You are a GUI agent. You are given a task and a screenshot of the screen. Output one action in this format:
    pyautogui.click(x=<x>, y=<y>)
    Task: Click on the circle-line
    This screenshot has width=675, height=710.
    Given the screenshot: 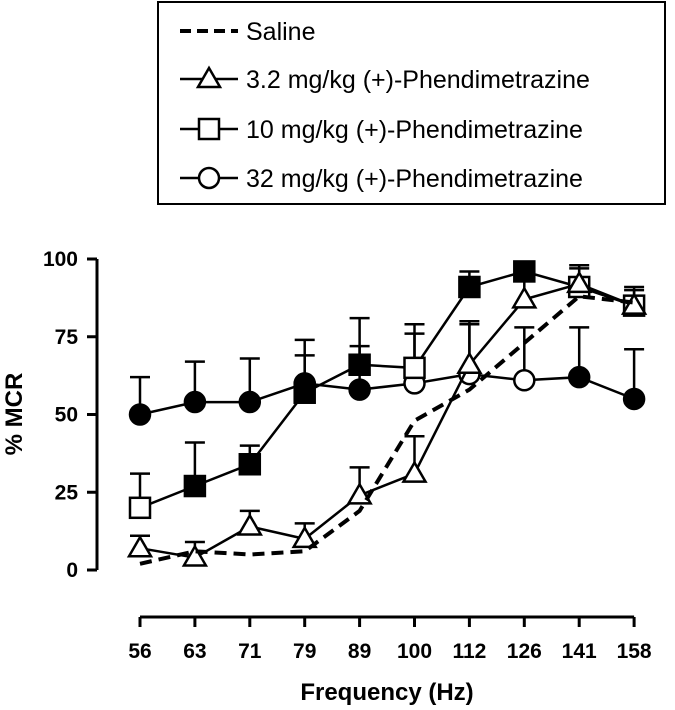 What is the action you would take?
    pyautogui.click(x=387, y=394)
    